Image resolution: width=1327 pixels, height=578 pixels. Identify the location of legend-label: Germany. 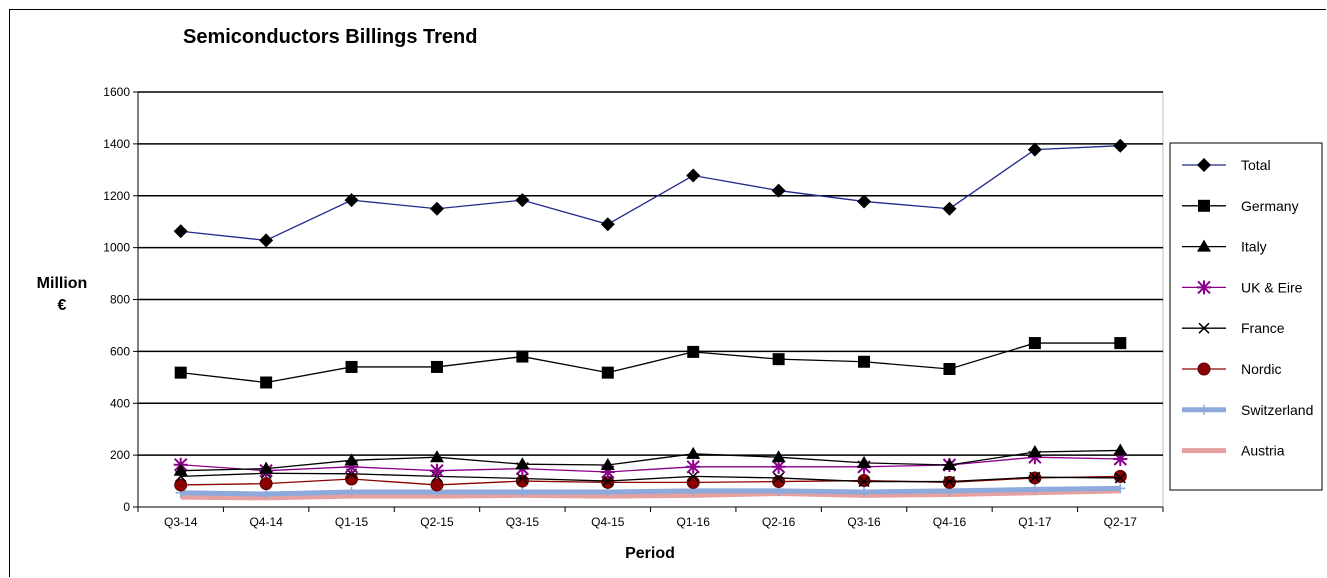
(1270, 206).